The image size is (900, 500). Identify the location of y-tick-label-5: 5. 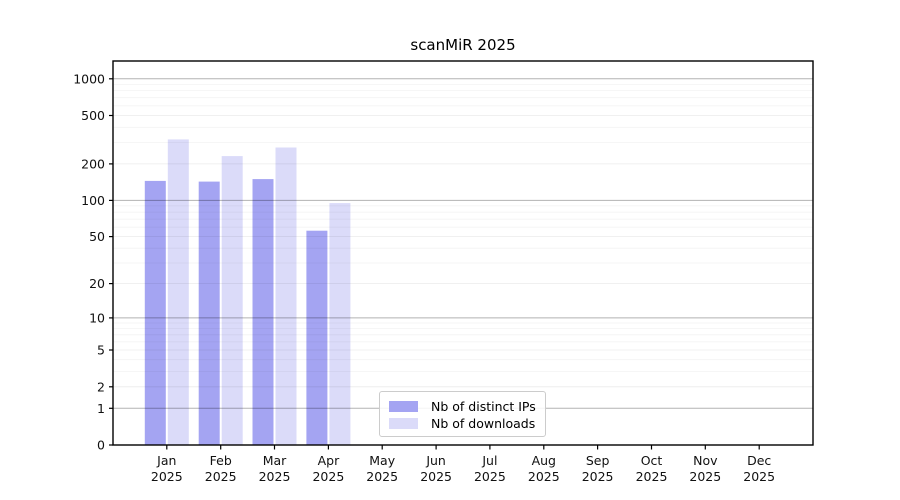
(101, 350).